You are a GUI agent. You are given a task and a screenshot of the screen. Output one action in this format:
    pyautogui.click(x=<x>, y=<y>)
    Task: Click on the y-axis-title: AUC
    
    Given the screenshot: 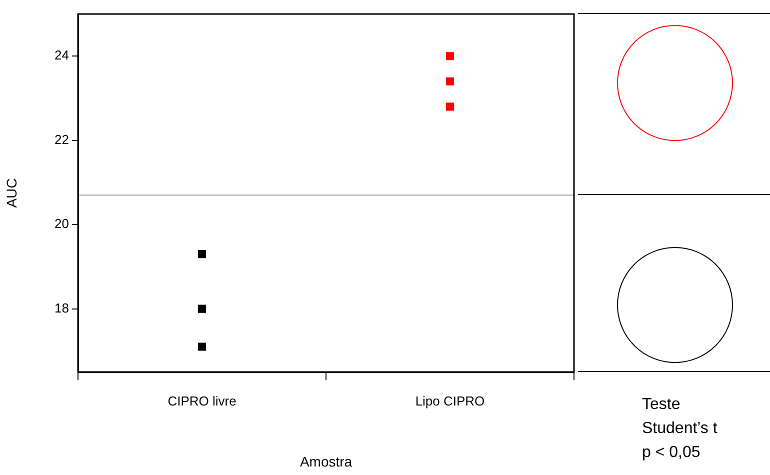 What is the action you would take?
    pyautogui.click(x=11, y=193)
    